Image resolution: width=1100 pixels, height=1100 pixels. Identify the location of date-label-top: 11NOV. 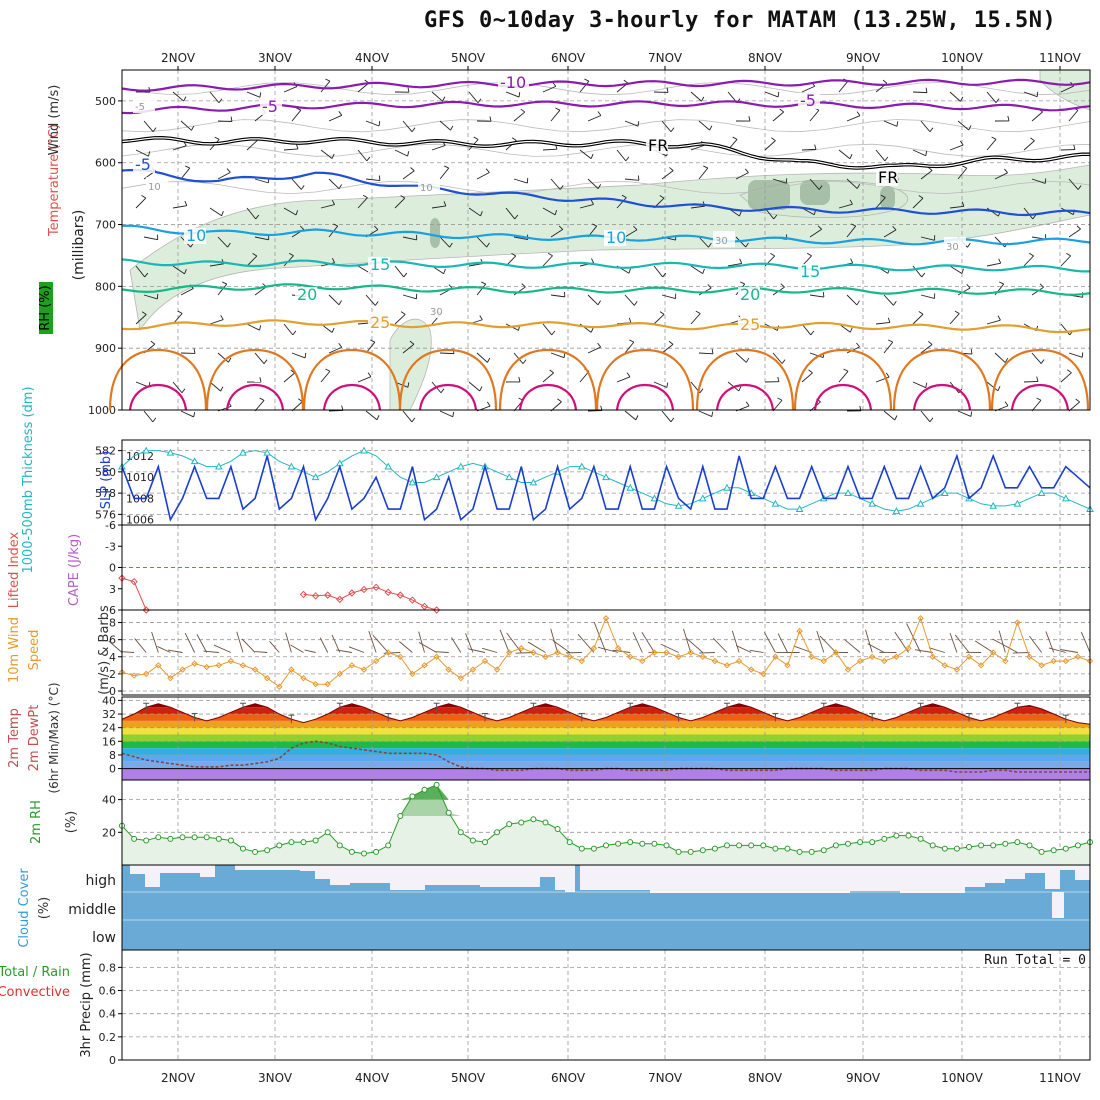
(1060, 58).